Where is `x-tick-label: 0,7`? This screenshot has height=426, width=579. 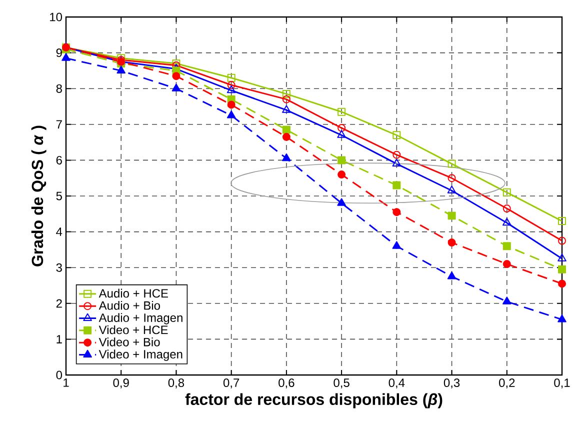
x-tick-label: 0,7 is located at coordinates (231, 383).